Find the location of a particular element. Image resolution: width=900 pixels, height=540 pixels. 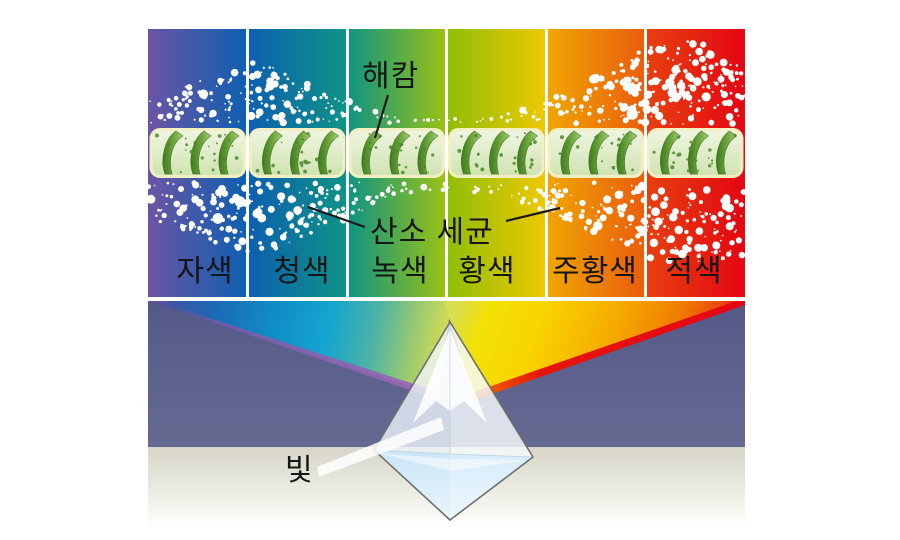

incoming-light-beam is located at coordinates (380, 447).